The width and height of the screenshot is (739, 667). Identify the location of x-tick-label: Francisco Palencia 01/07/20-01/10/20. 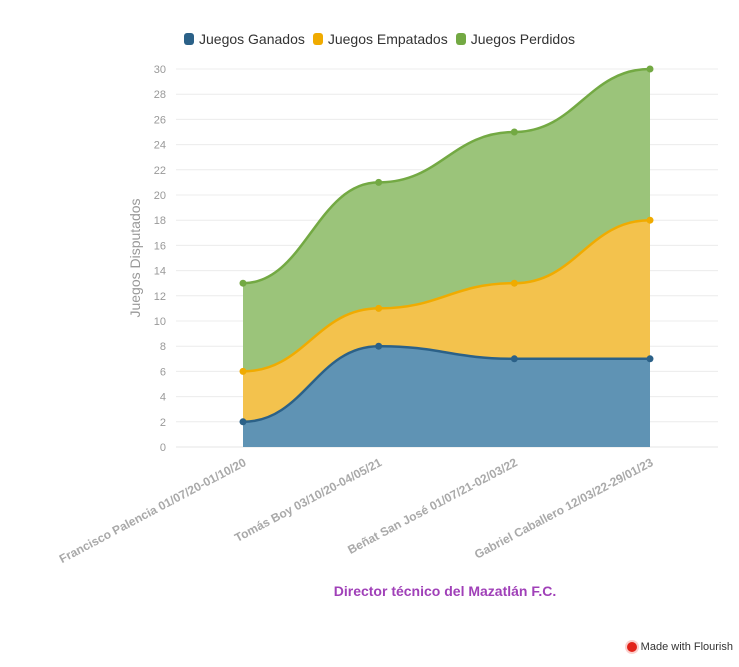
(153, 510).